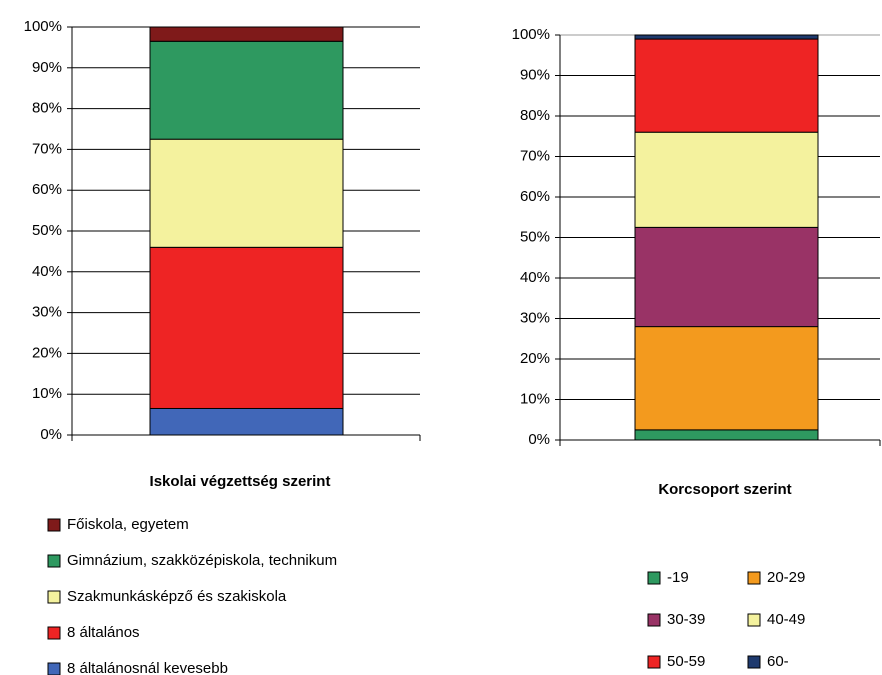  Describe the element at coordinates (128, 524) in the screenshot. I see `legend-label: Főiskola, egyetem` at that location.